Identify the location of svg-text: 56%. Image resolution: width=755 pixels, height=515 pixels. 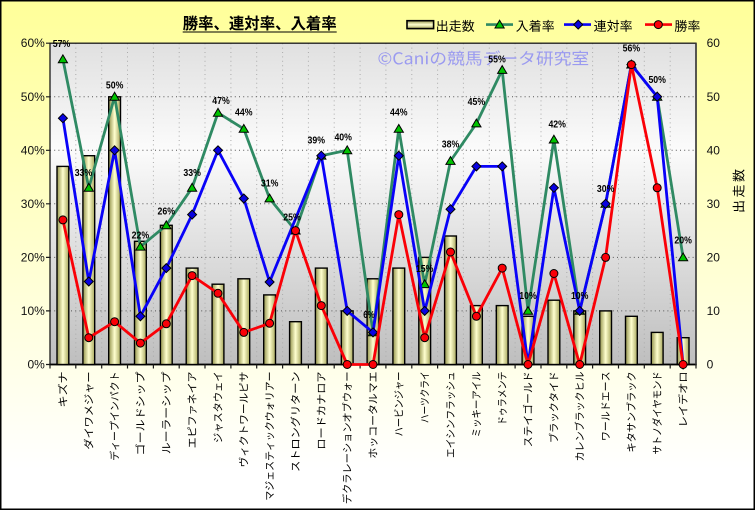
(632, 49).